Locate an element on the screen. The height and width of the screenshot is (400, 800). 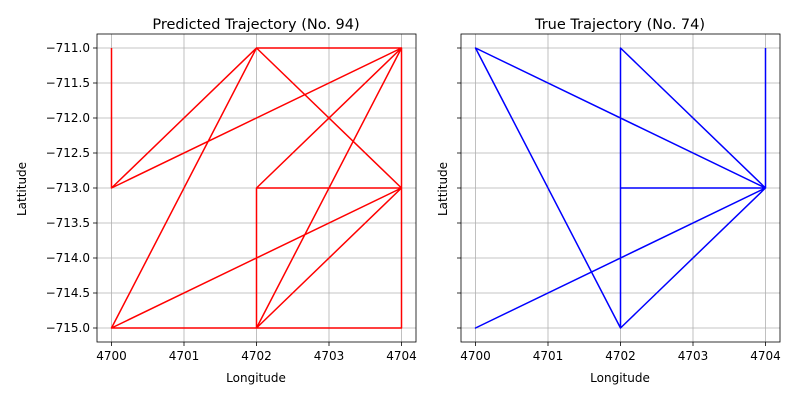
y-tick-label: −711.5 is located at coordinates (68, 83).